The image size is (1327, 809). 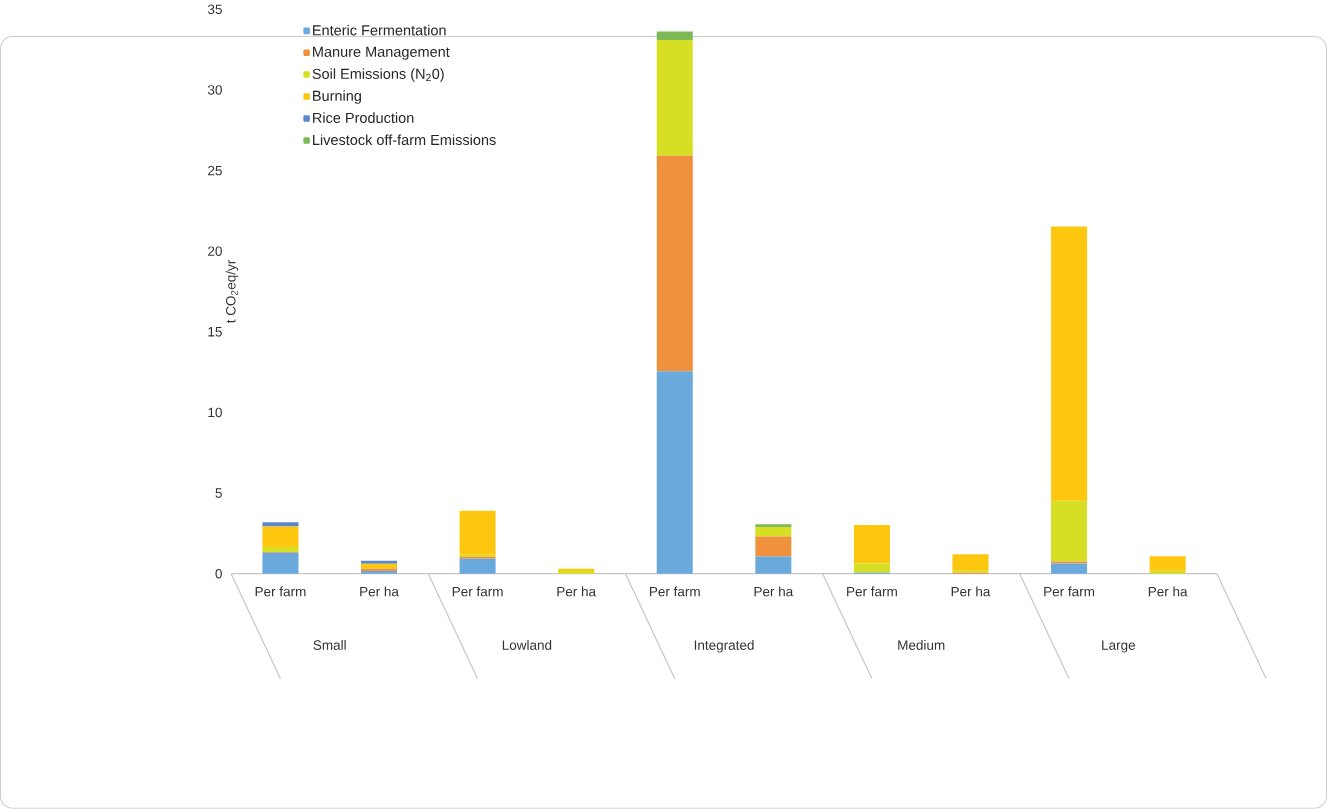 What do you see at coordinates (215, 251) in the screenshot?
I see `y-tick-label: 20` at bounding box center [215, 251].